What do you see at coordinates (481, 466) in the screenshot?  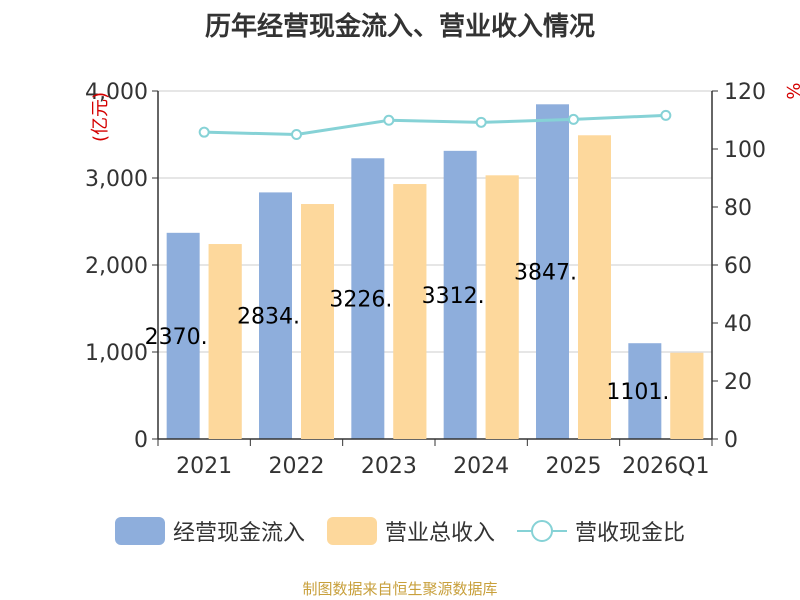 I see `x-tick-label: 2024` at bounding box center [481, 466].